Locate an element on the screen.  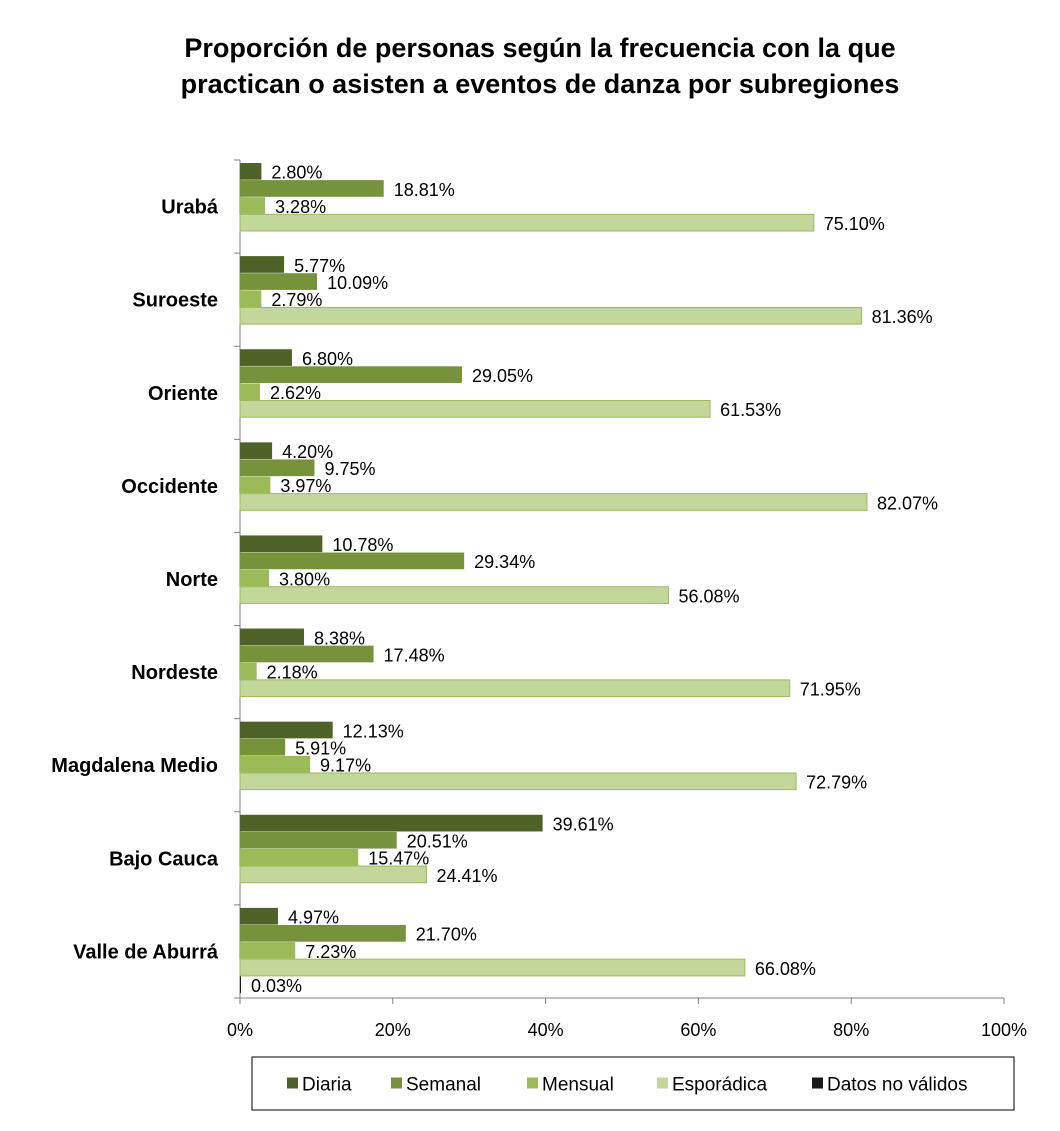
x-tick-label: 80% is located at coordinates (851, 1030).